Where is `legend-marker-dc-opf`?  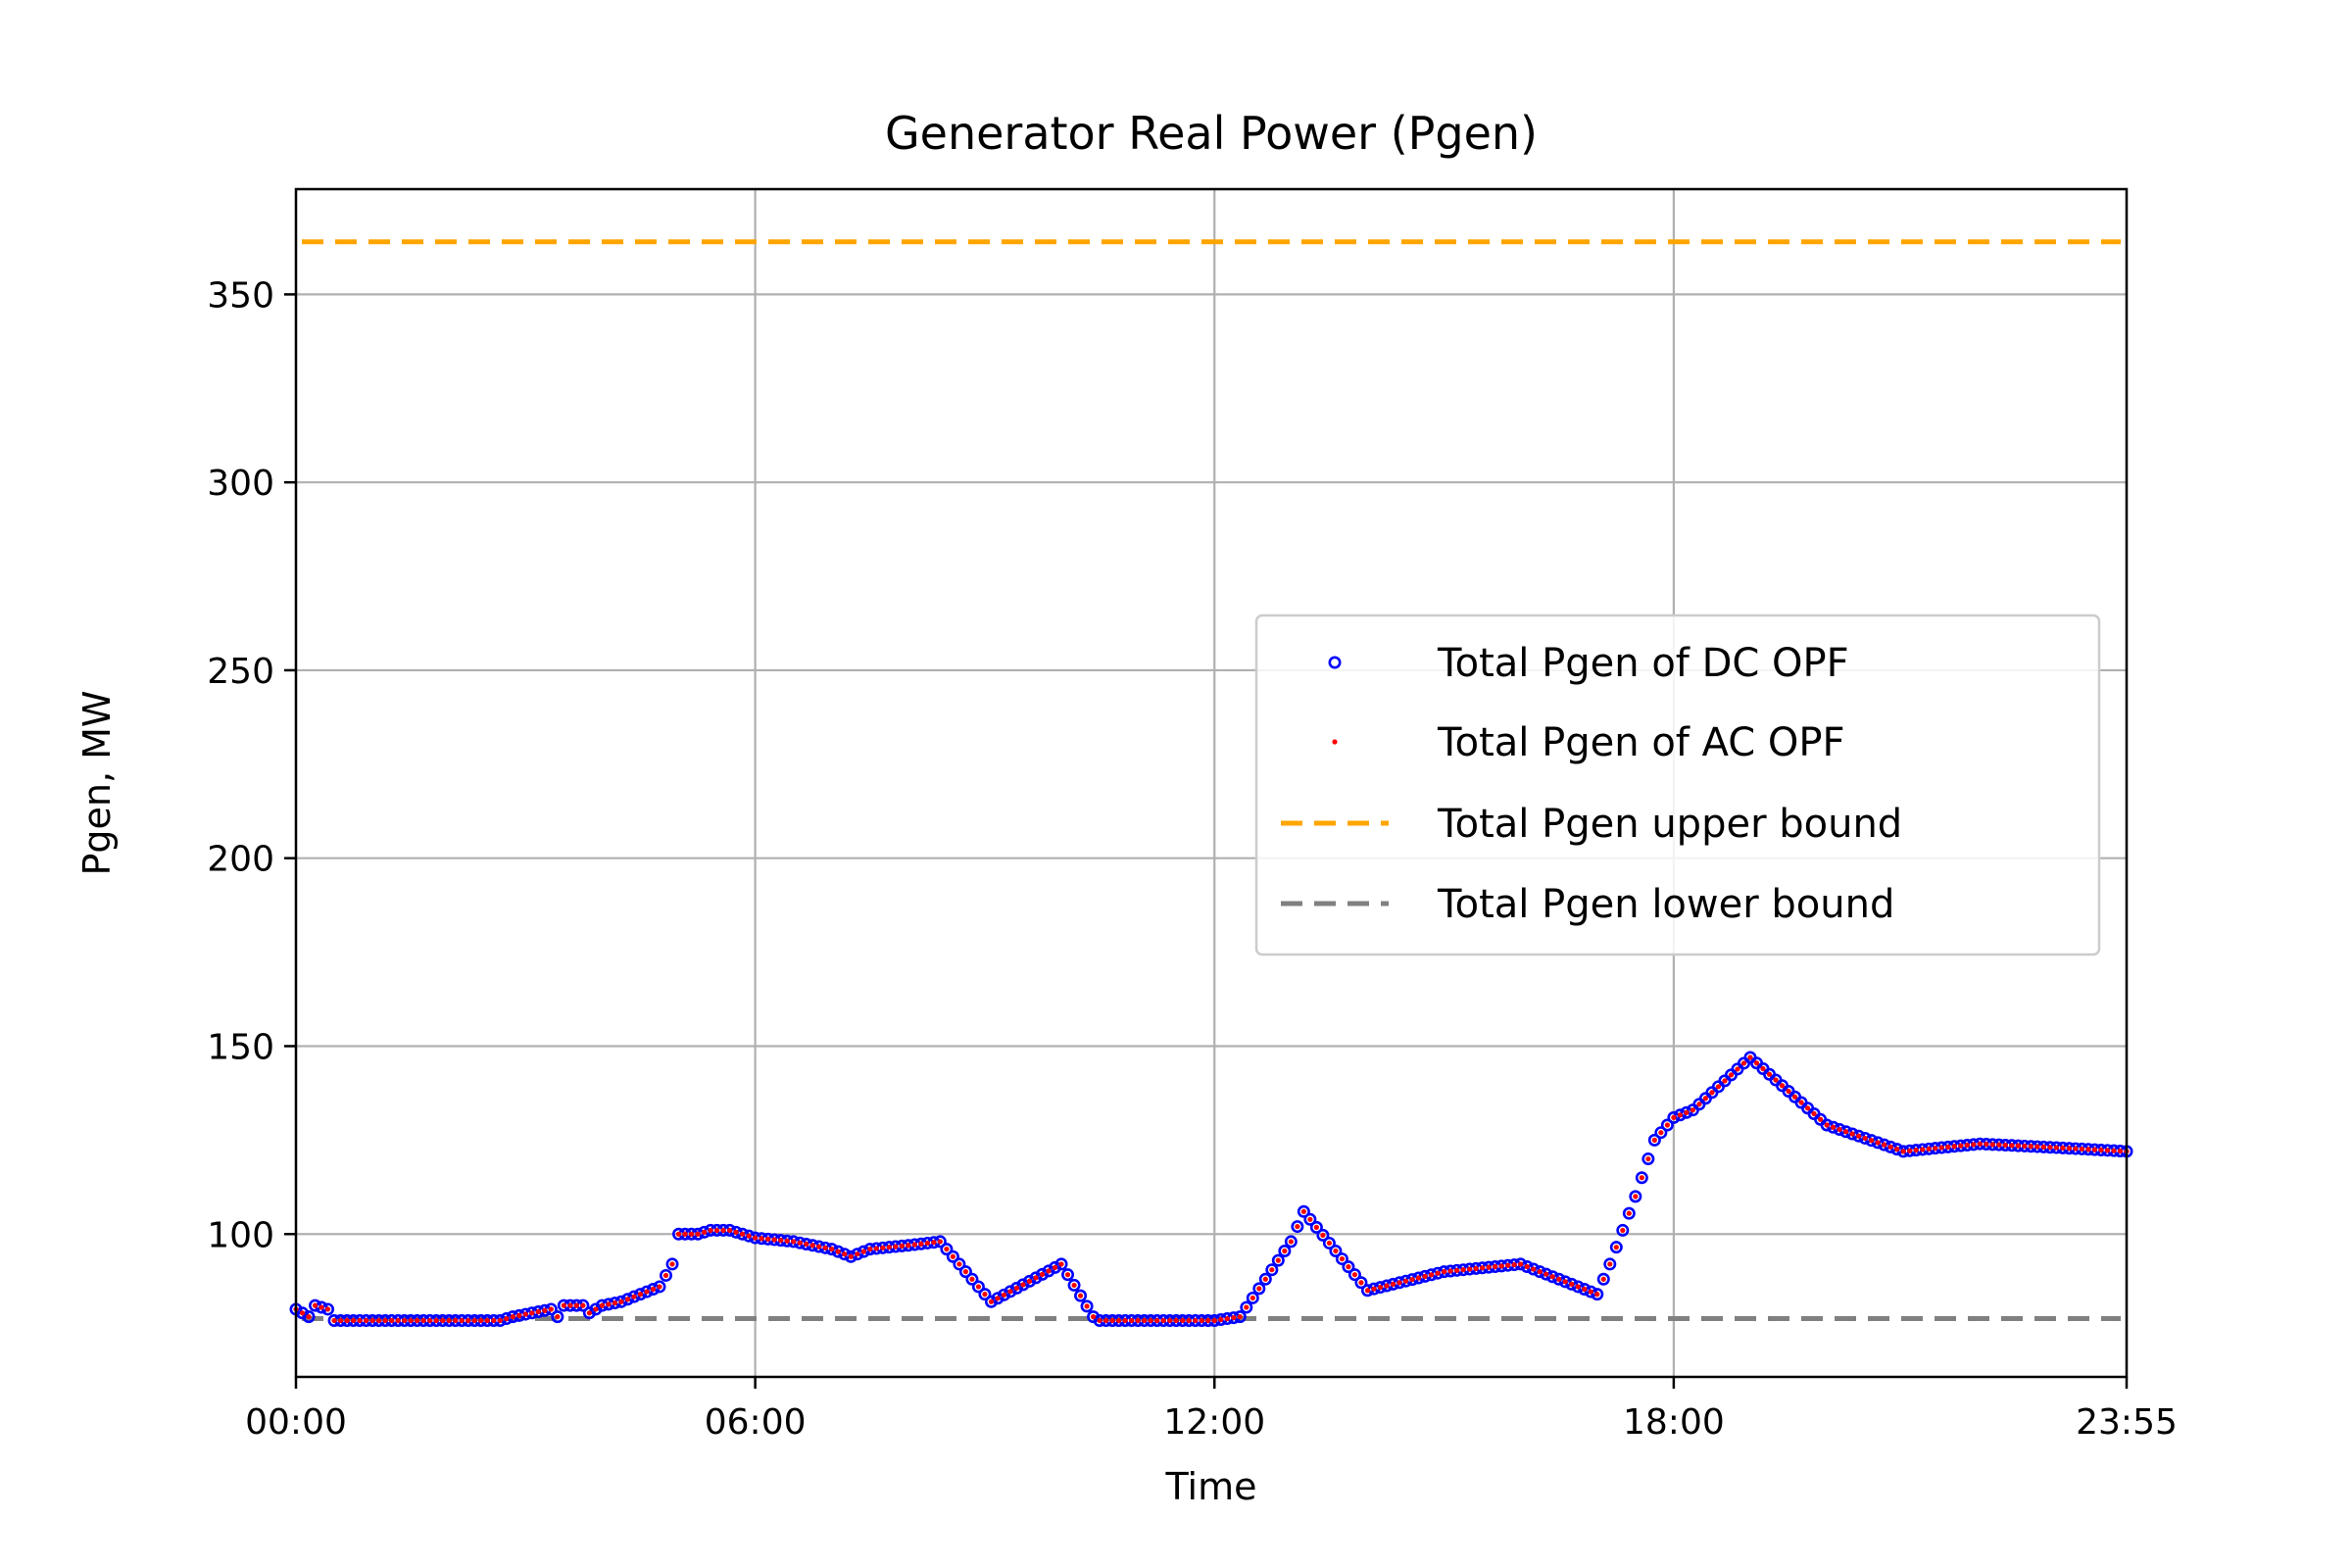 legend-marker-dc-opf is located at coordinates (1335, 662).